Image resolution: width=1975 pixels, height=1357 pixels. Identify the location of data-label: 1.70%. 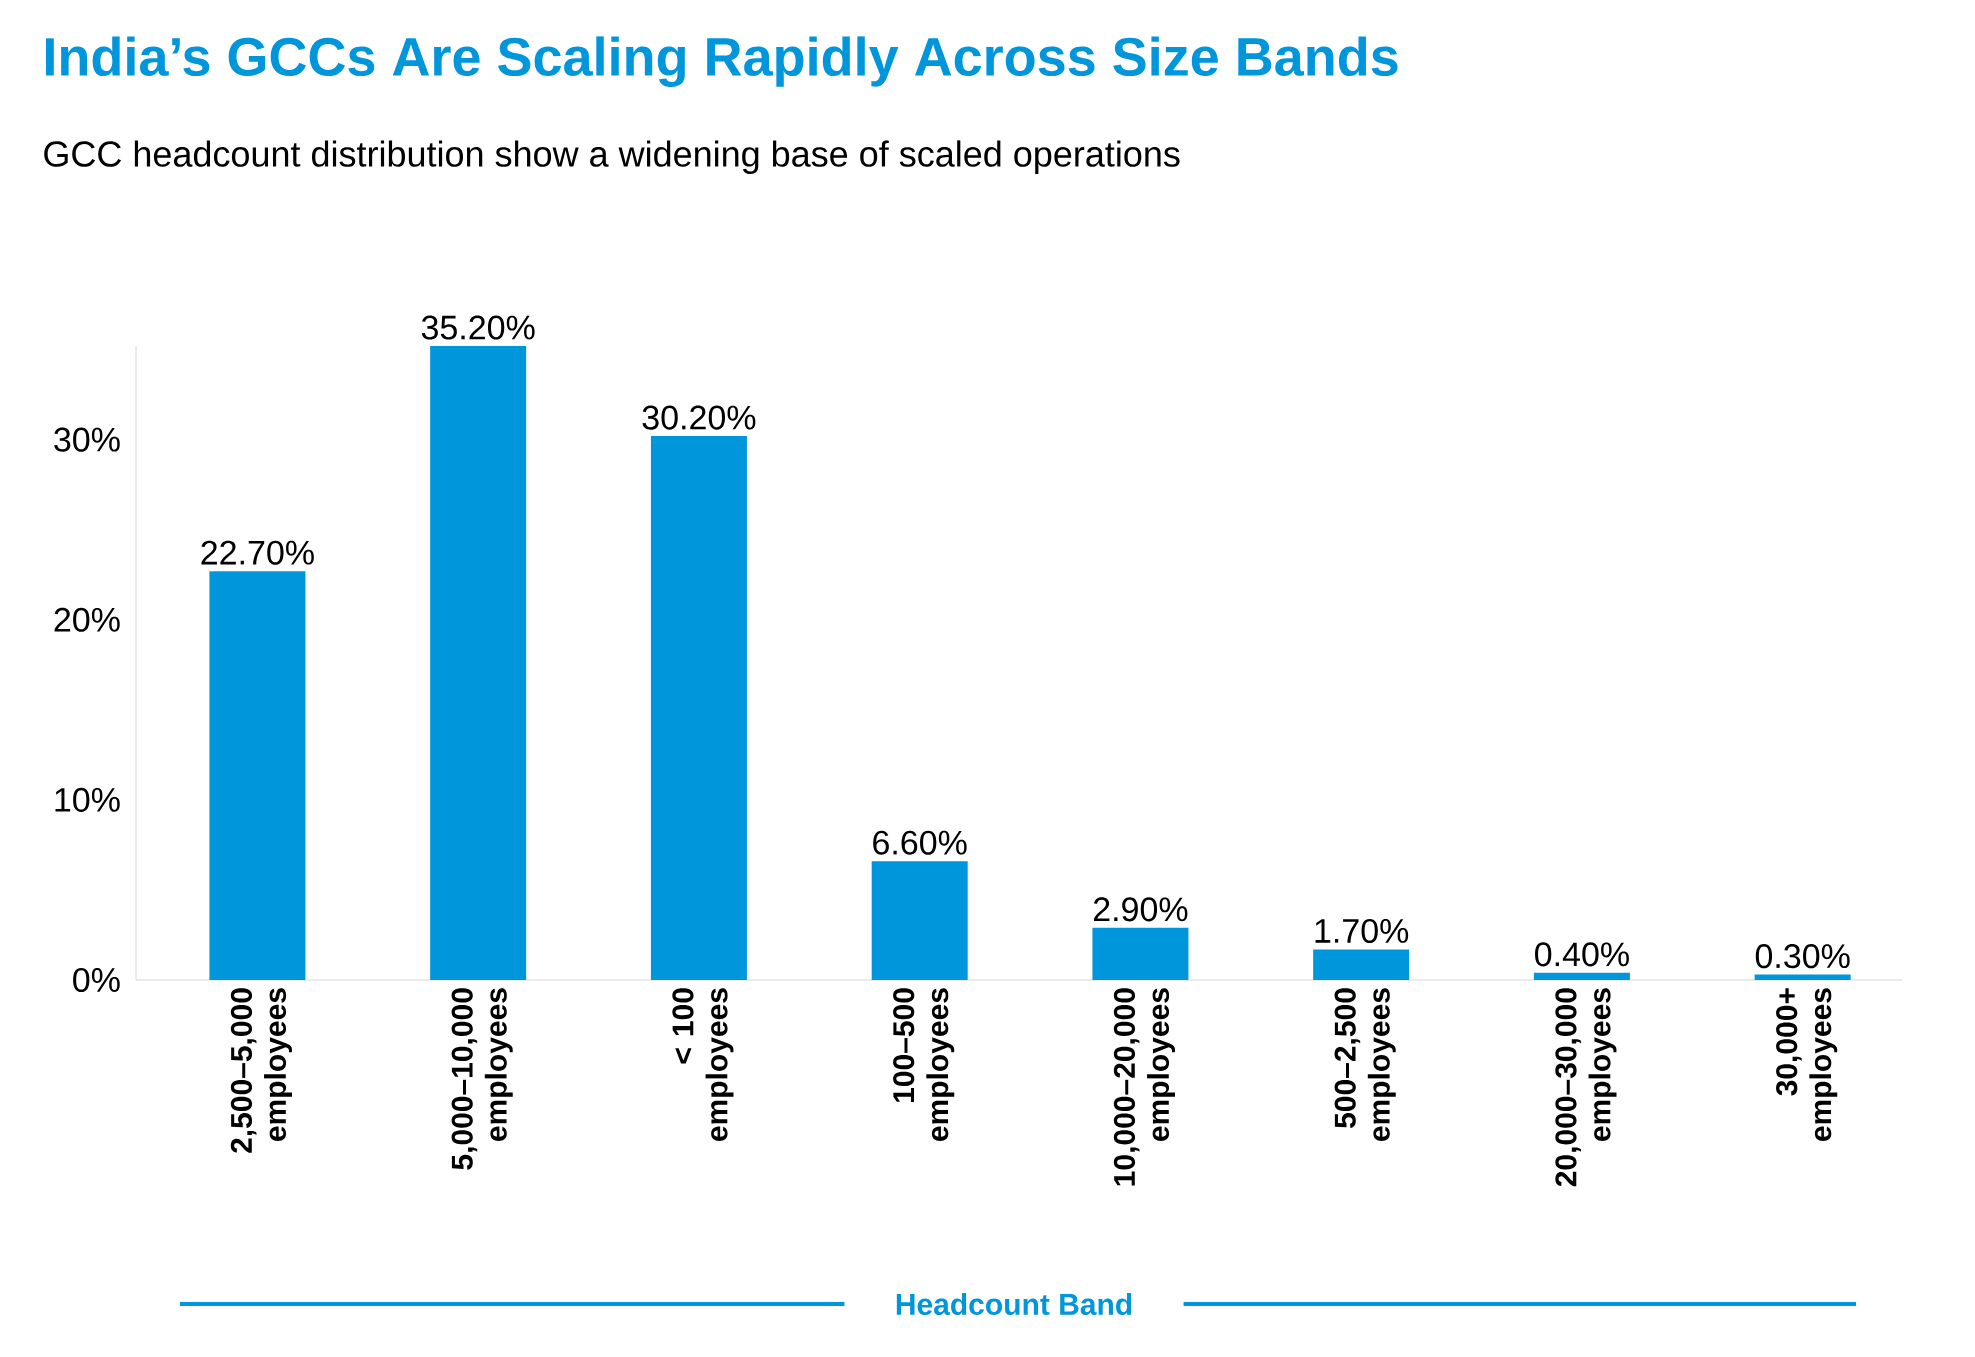
(1362, 930).